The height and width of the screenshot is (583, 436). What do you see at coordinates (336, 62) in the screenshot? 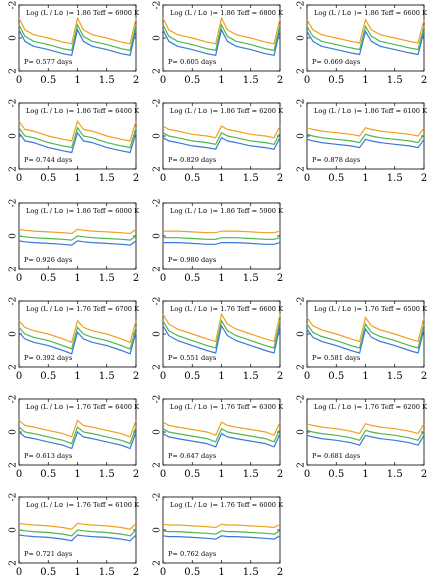
I see `panel-period: P= 0.669 days` at bounding box center [336, 62].